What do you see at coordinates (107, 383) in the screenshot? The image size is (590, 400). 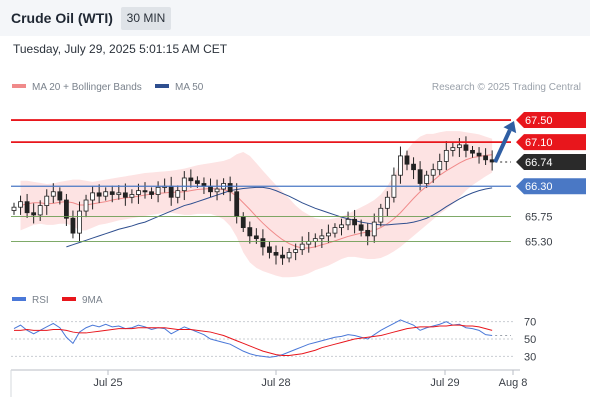 I see `x-tick-label: Jul 25` at bounding box center [107, 383].